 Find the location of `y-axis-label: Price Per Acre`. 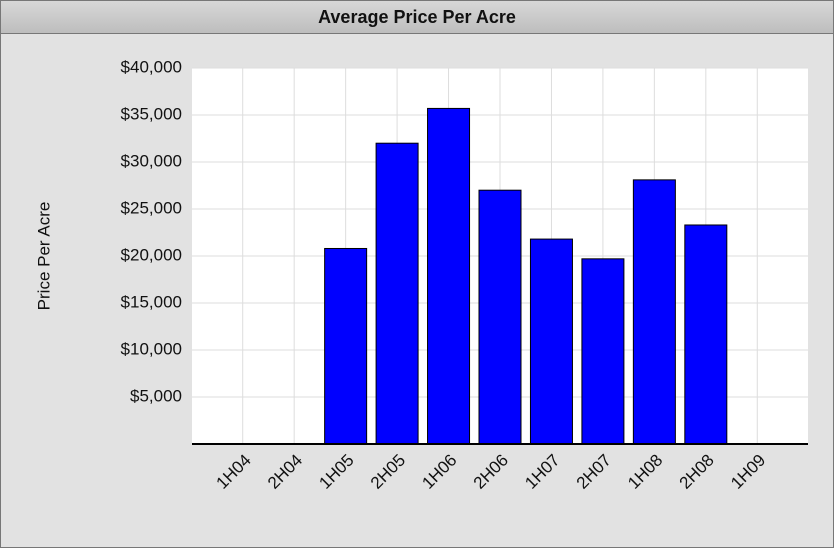

y-axis-label: Price Per Acre is located at coordinates (43, 256).